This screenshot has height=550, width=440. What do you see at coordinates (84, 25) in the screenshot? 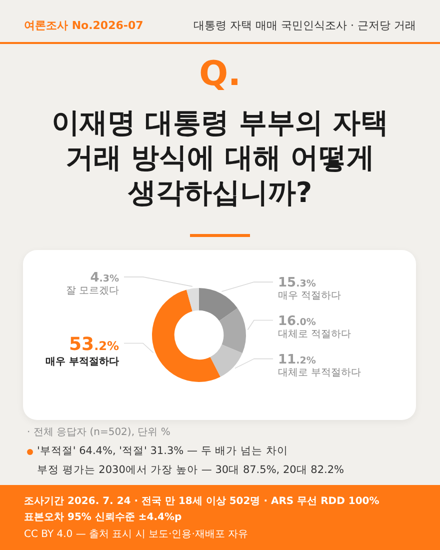
I see `annotation: 여론조사 No.2026-07` at bounding box center [84, 25].